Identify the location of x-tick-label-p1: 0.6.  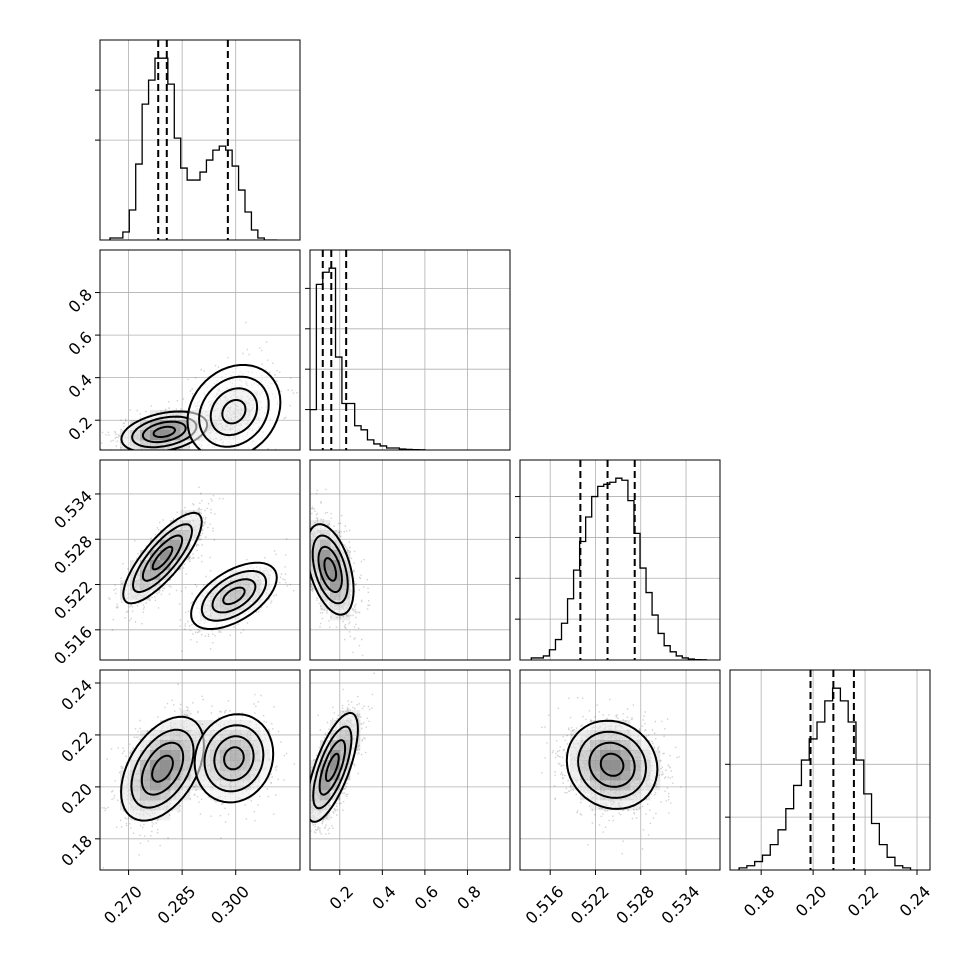
(426, 897).